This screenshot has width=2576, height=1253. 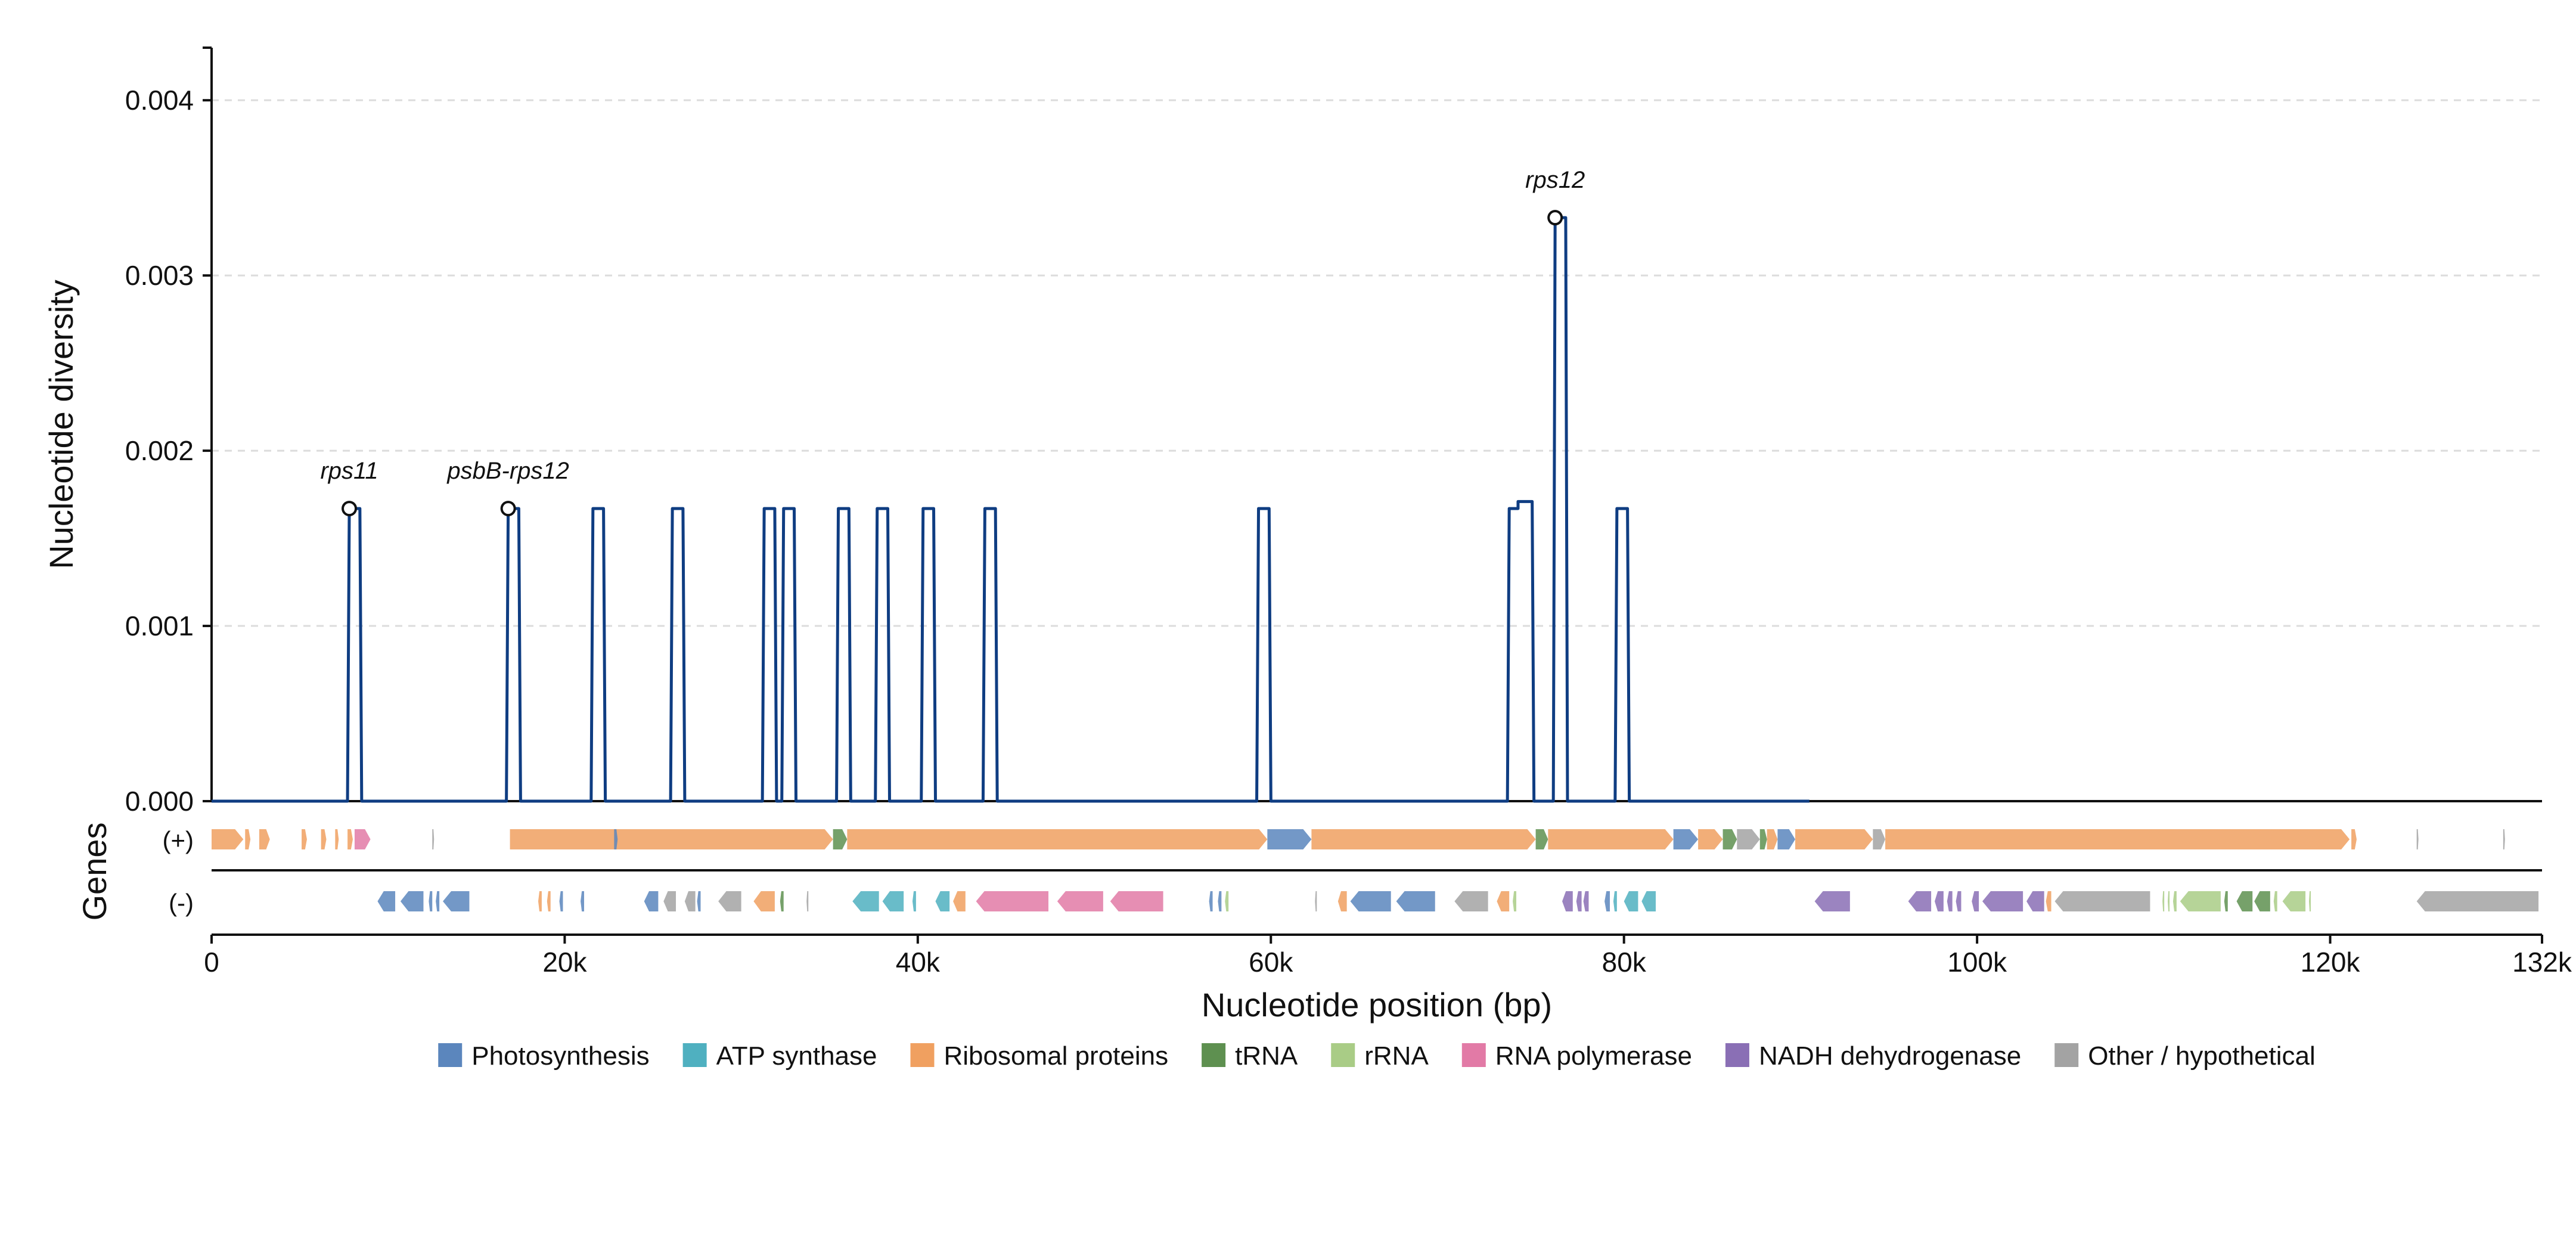 I want to click on plus-strand-label: (+), so click(x=178, y=840).